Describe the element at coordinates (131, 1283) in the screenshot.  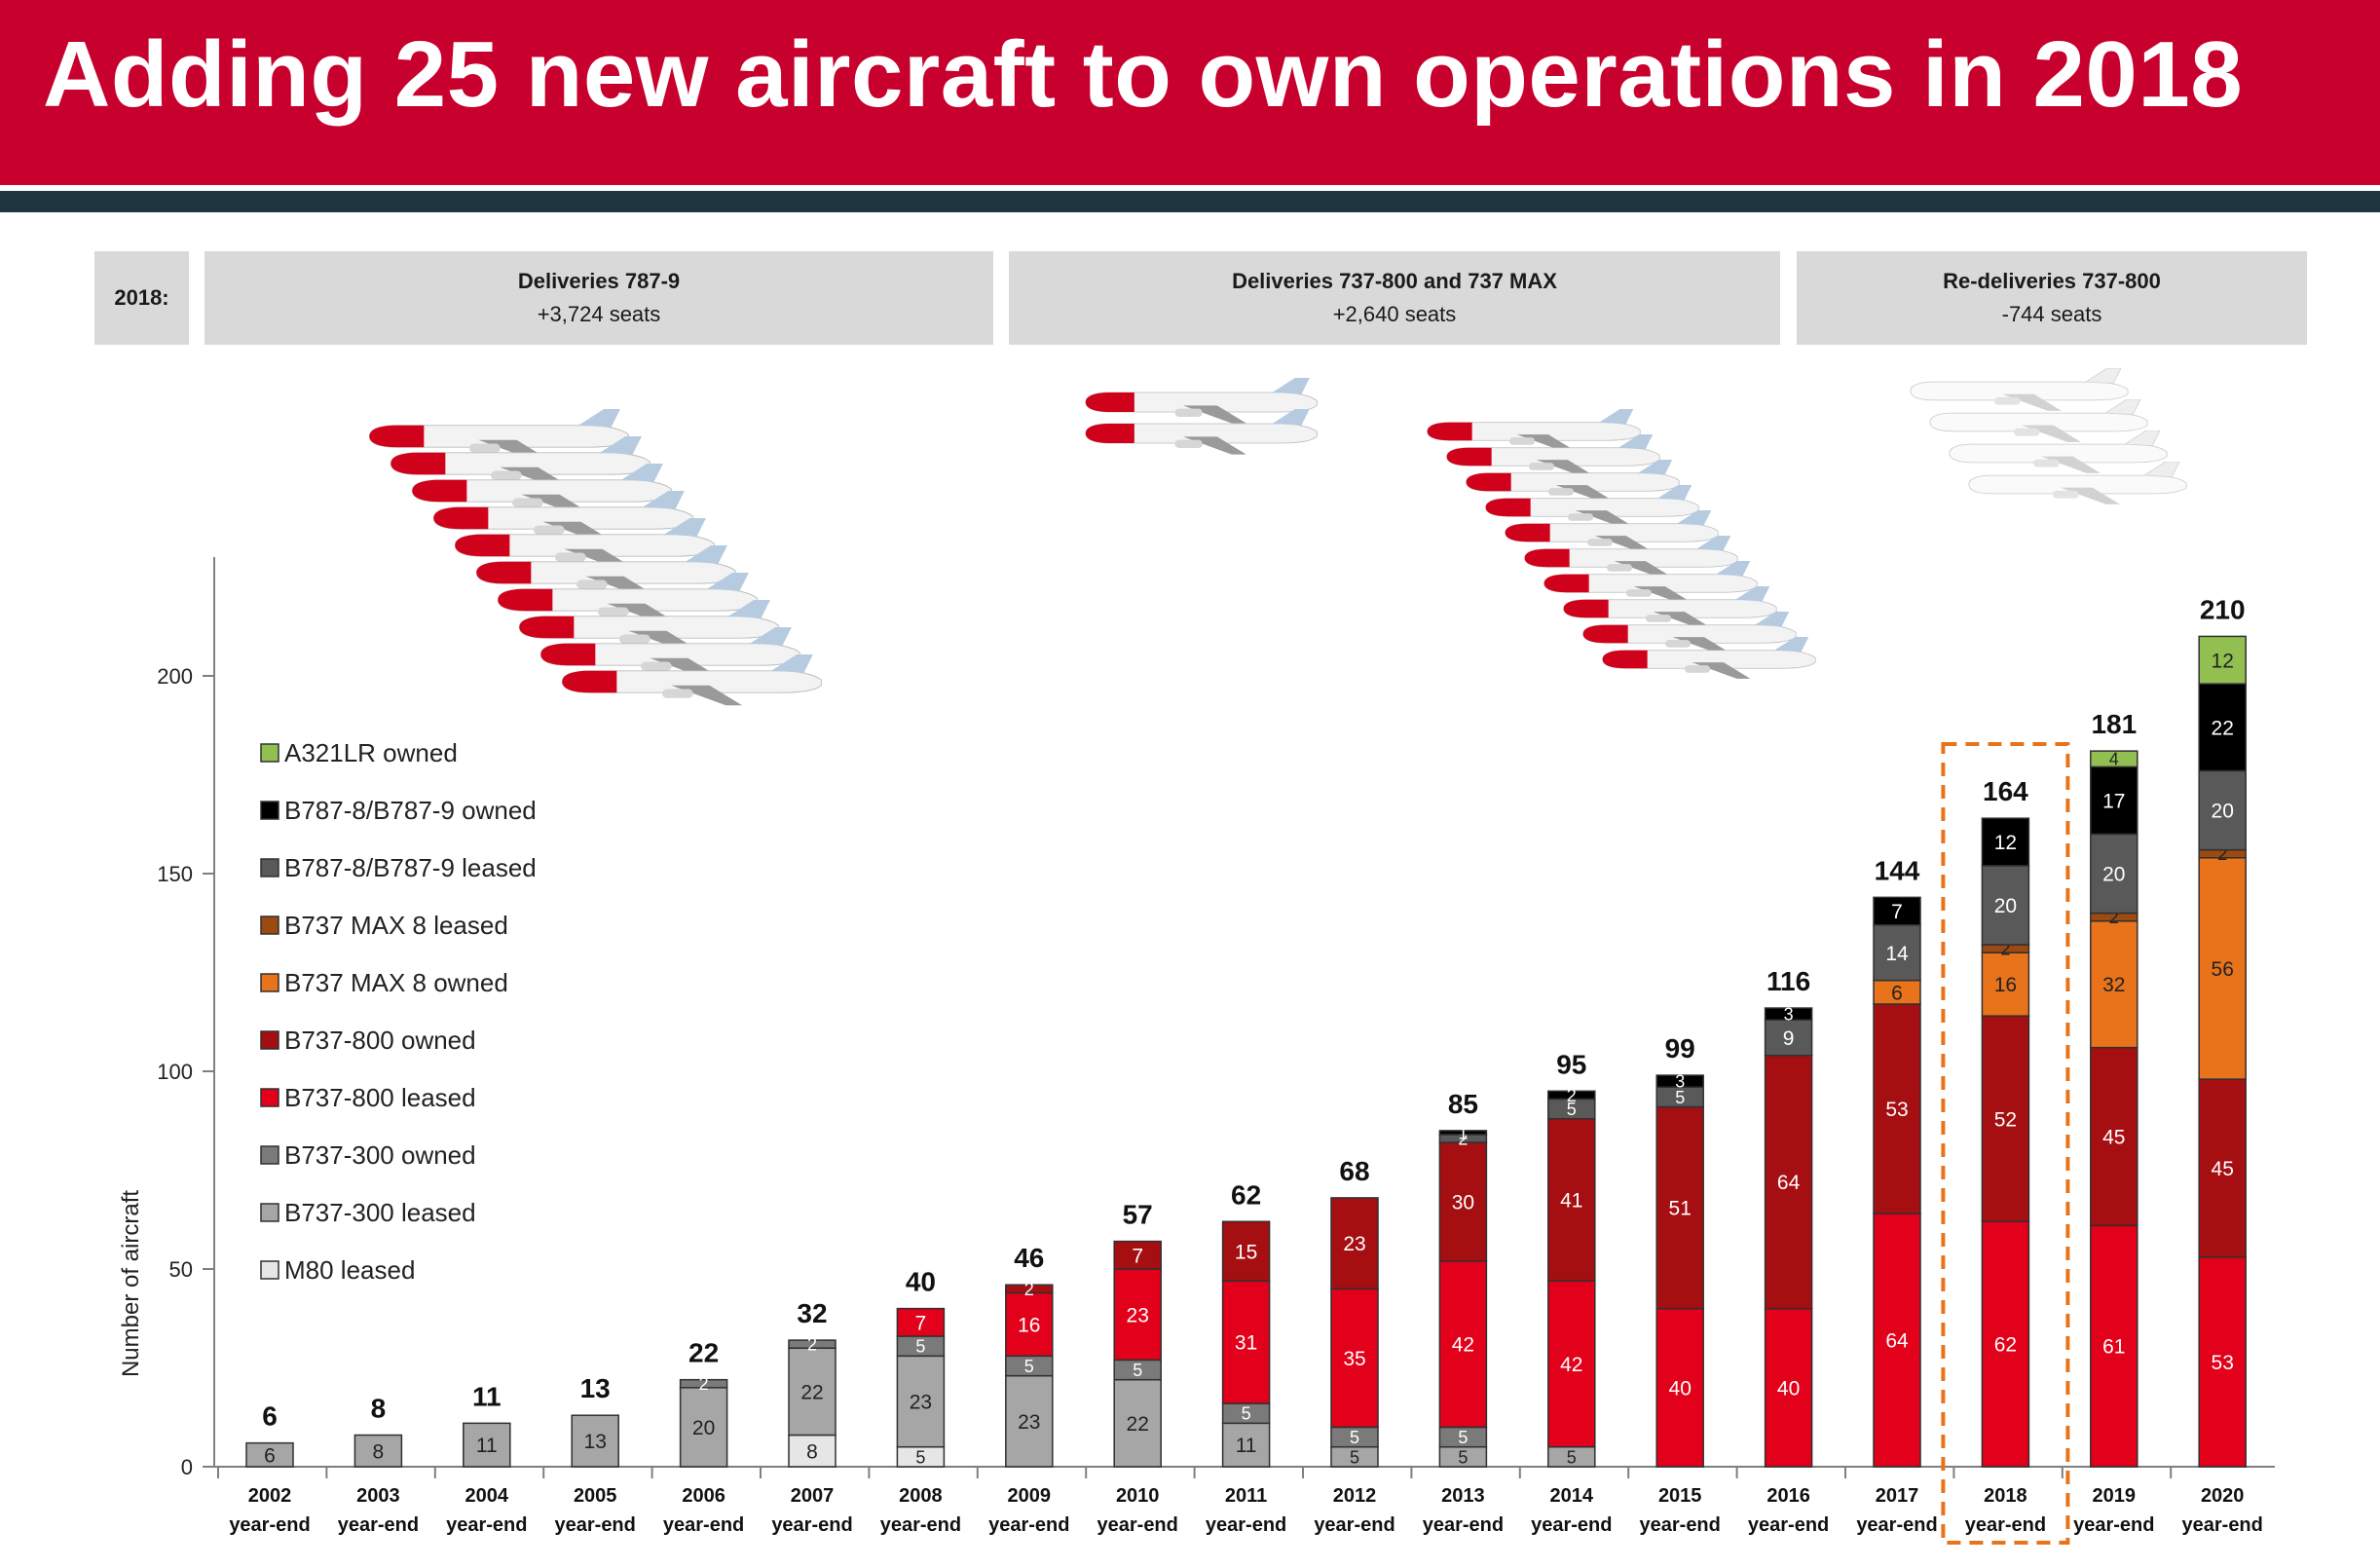
I see `y-axis-title: Number of aircraft` at that location.